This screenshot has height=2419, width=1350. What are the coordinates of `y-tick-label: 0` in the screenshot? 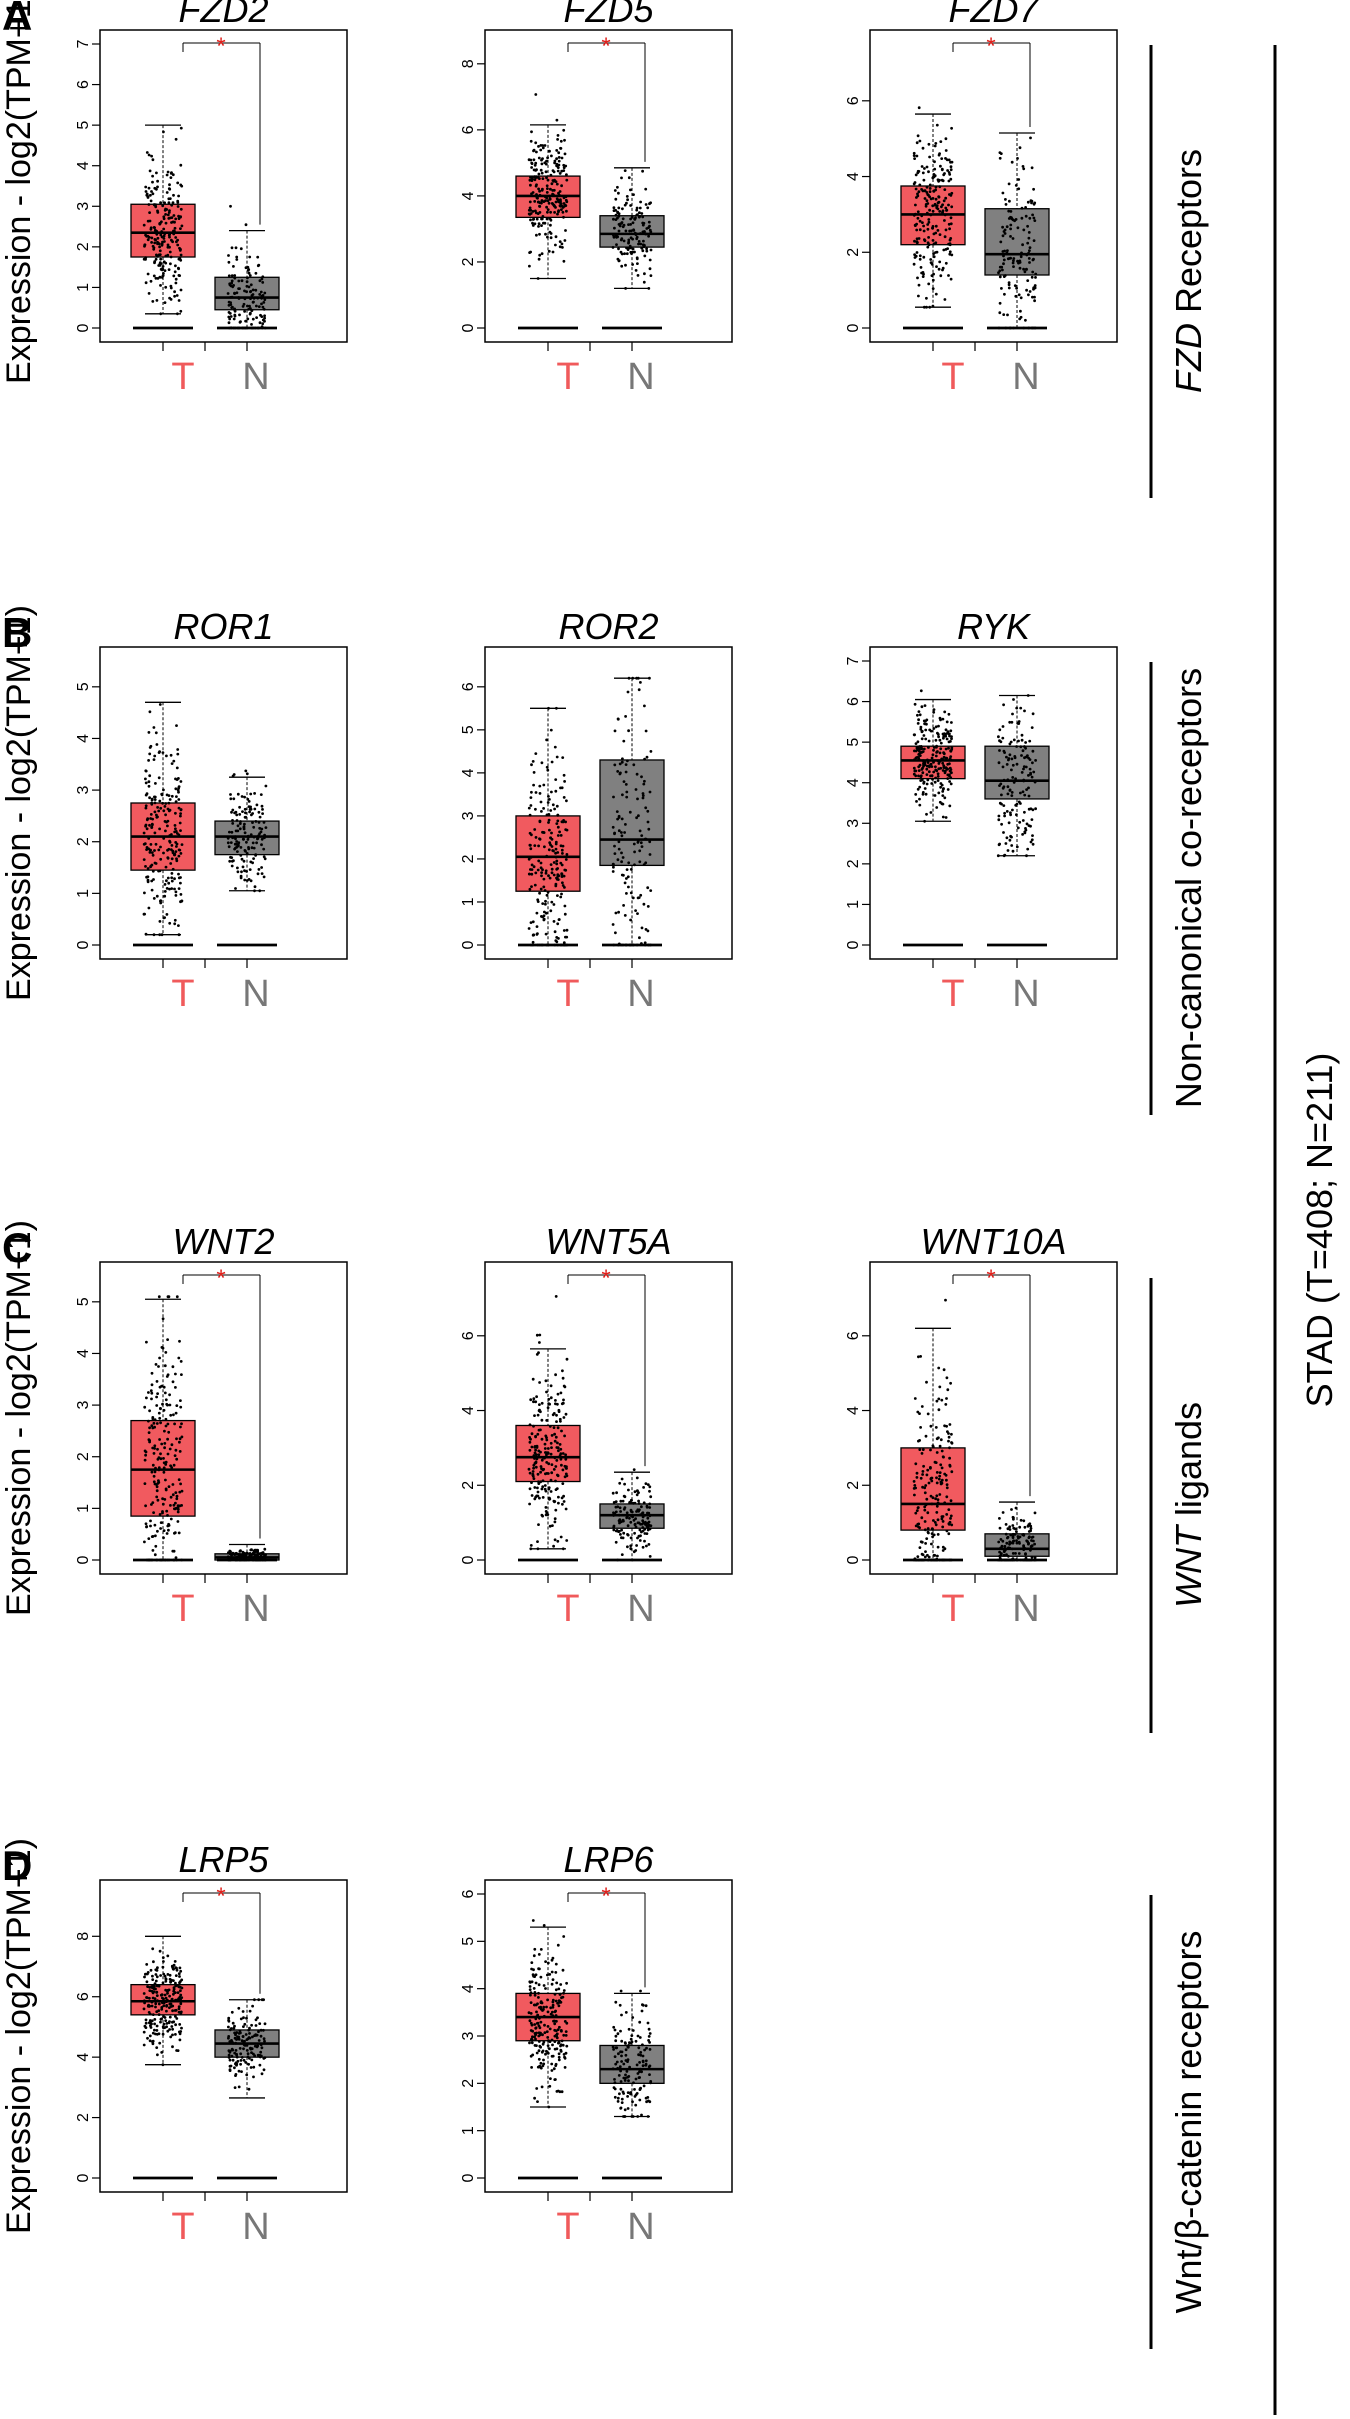 It's located at (468, 327).